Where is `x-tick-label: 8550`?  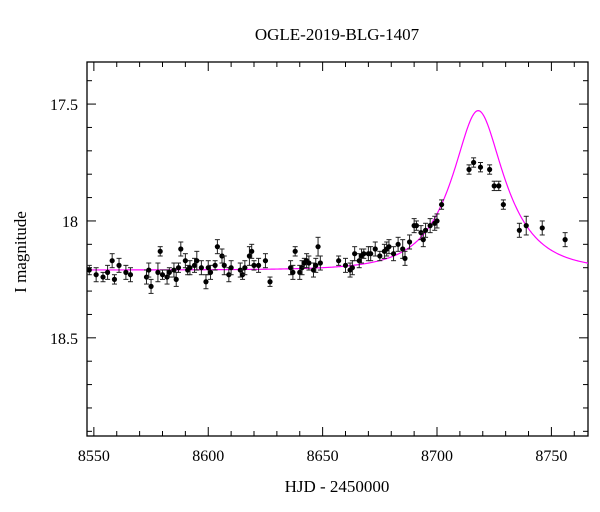 x-tick-label: 8550 is located at coordinates (94, 456).